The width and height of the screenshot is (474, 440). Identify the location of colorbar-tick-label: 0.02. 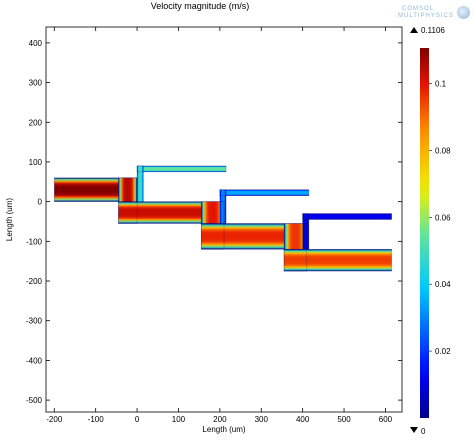
(443, 351).